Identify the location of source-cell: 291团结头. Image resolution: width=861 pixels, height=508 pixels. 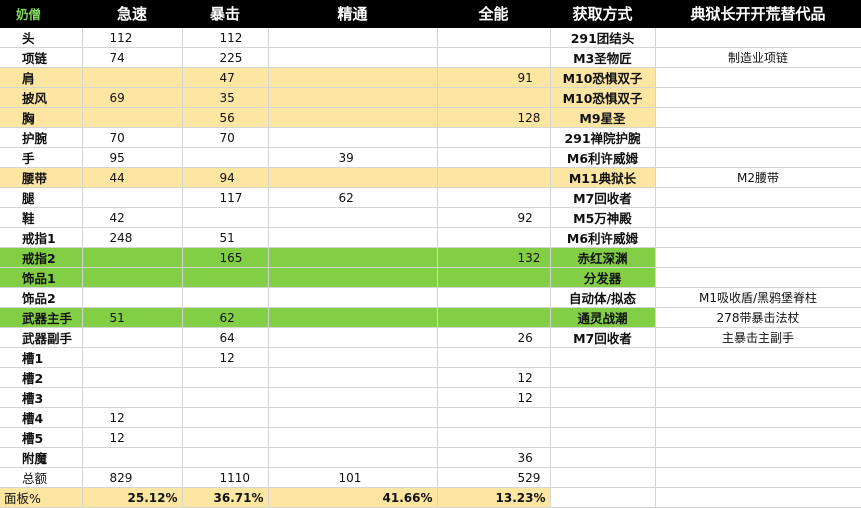
(603, 37).